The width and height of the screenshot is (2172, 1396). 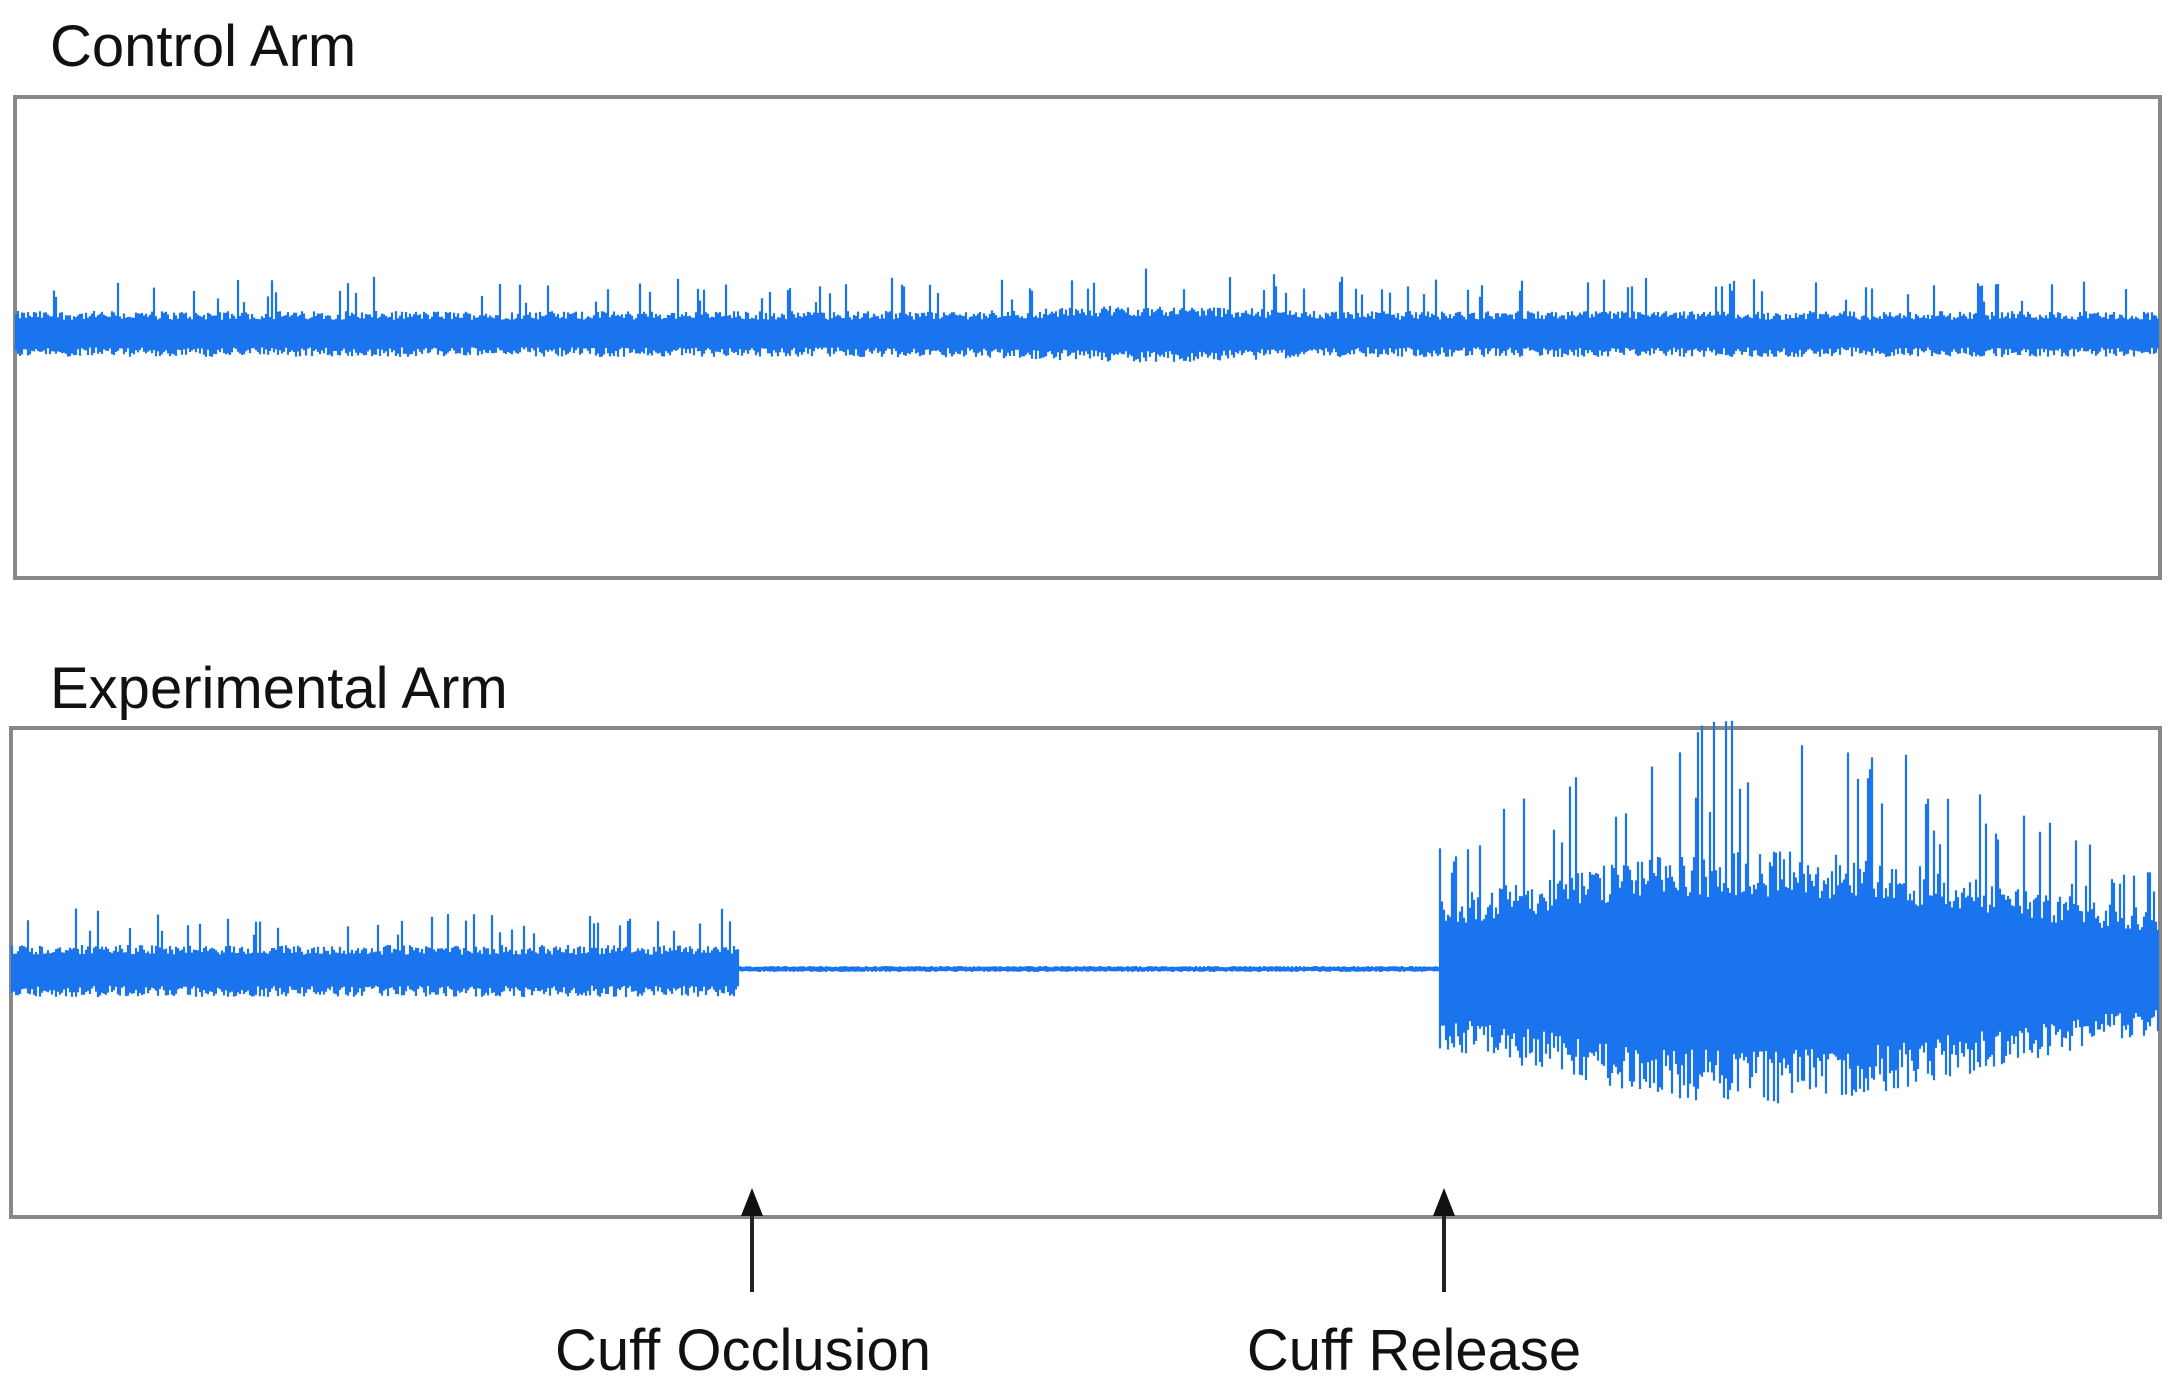 What do you see at coordinates (1087, 315) in the screenshot?
I see `waveform` at bounding box center [1087, 315].